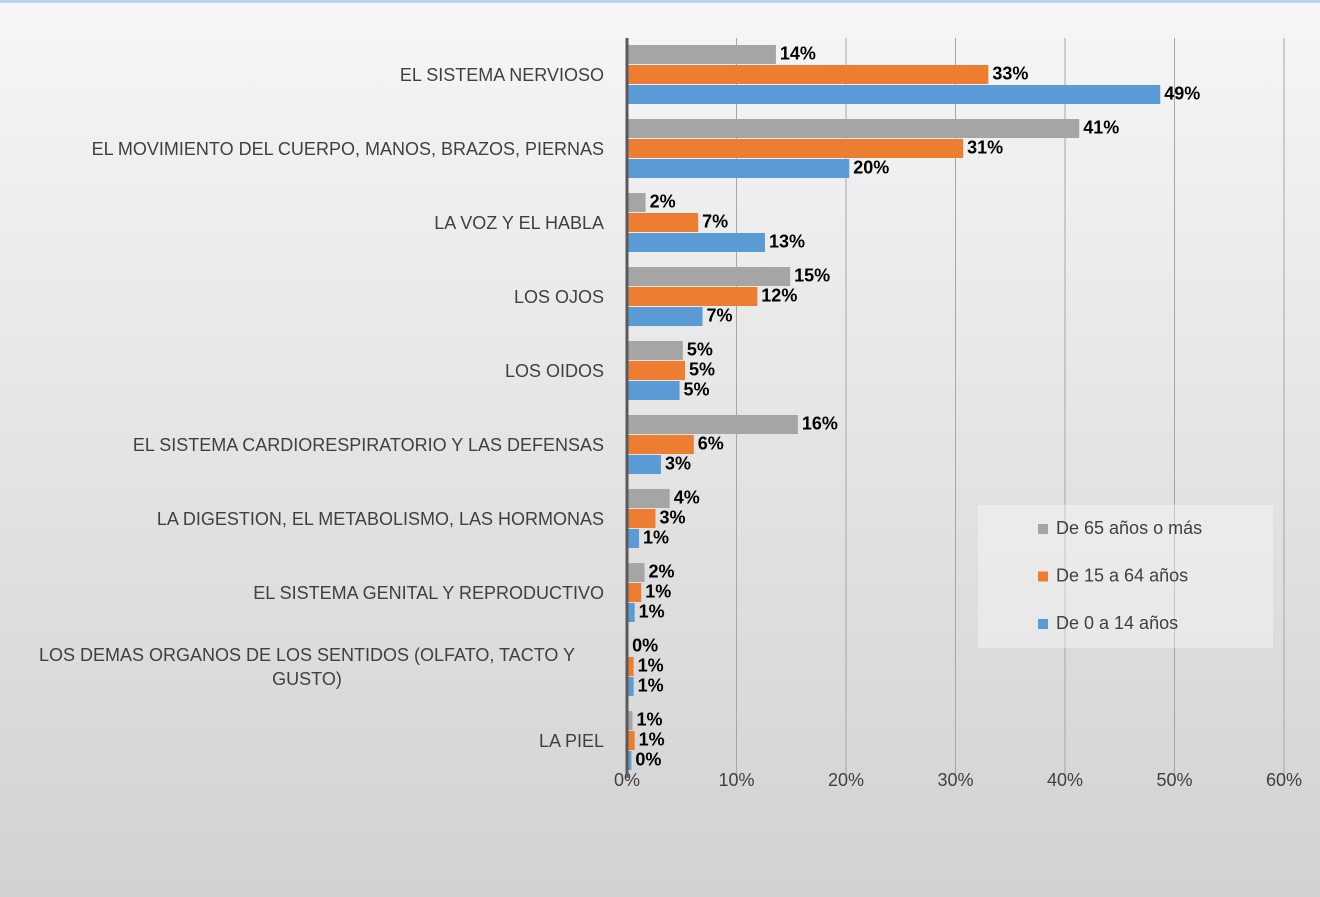  I want to click on category-label: EL SISTEMA GENITAL Y REPRODUCTIVO, so click(307, 593).